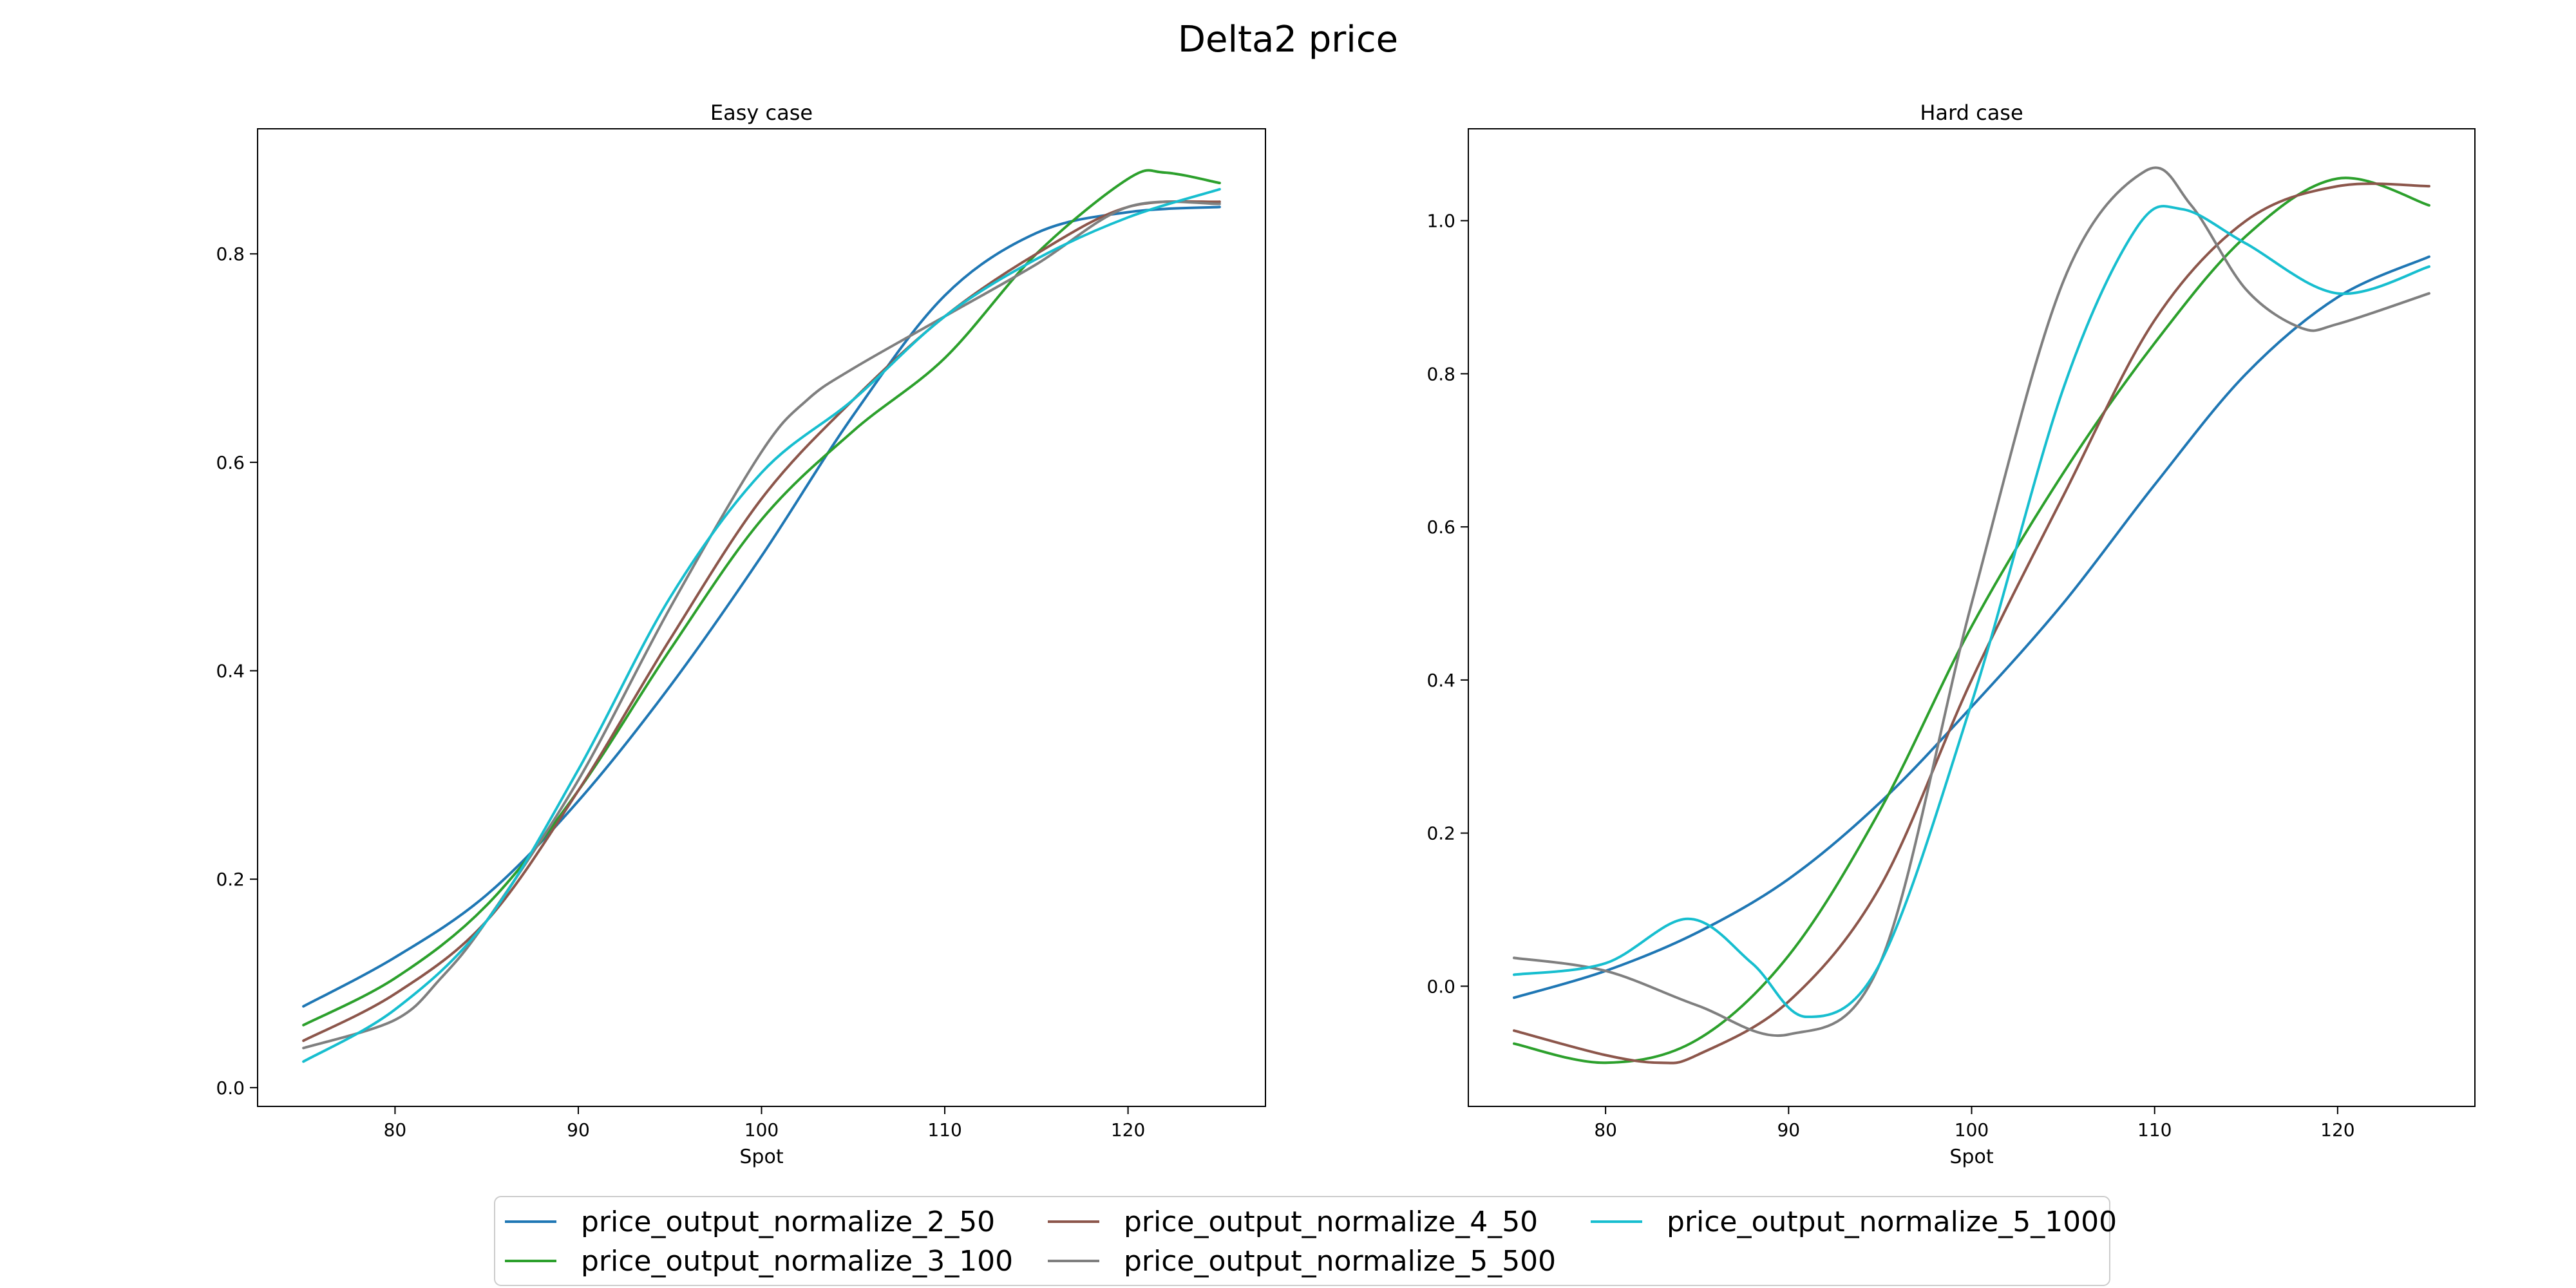 The height and width of the screenshot is (1288, 2576). What do you see at coordinates (1892, 1222) in the screenshot?
I see `legend-label: price_output_normalize_5_1000` at bounding box center [1892, 1222].